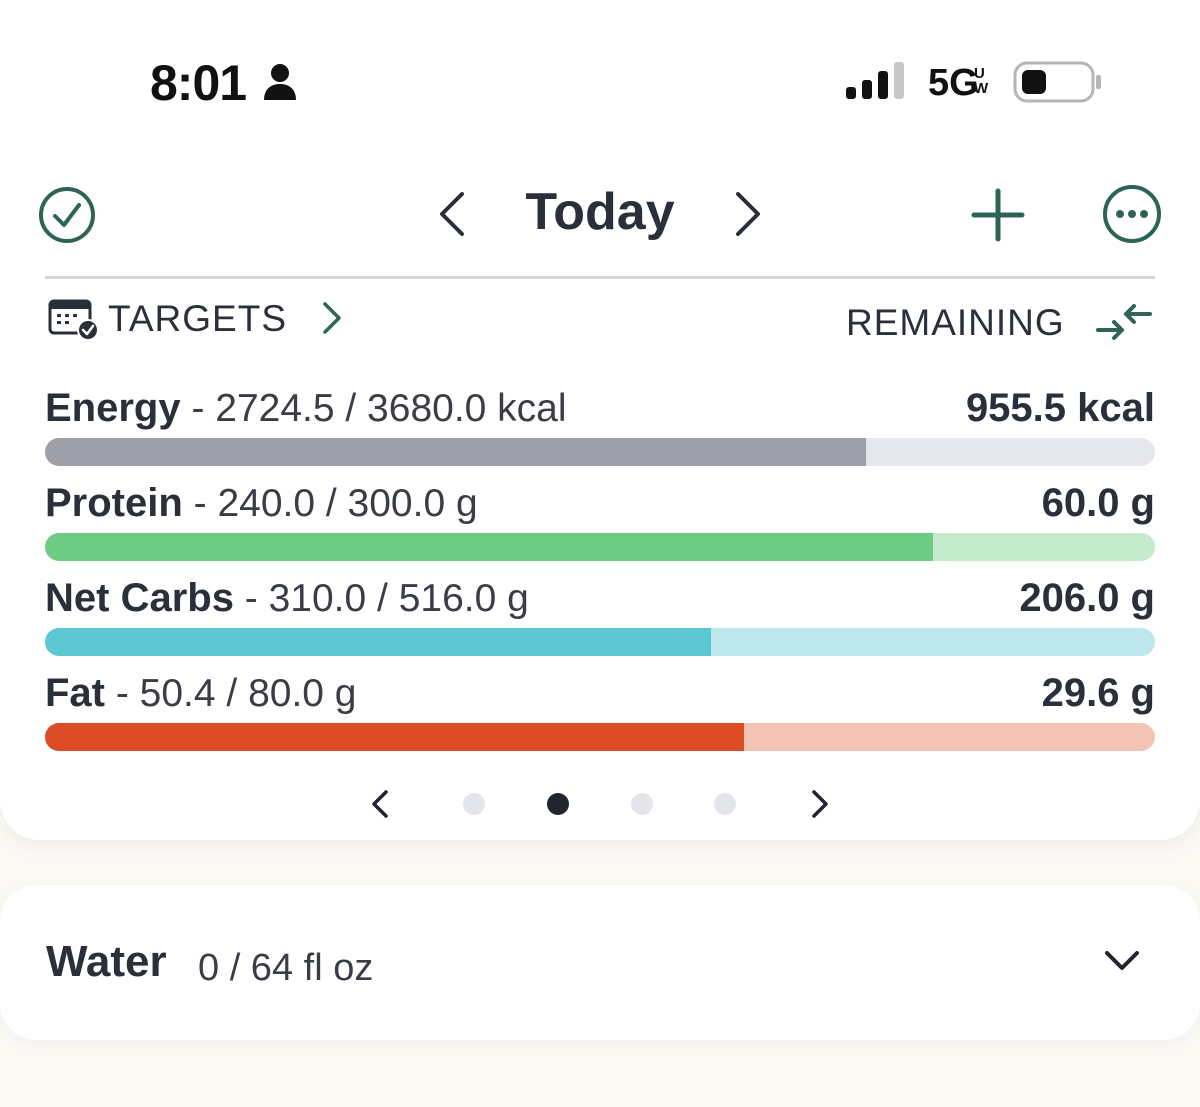 The height and width of the screenshot is (1107, 1200). Describe the element at coordinates (75, 693) in the screenshot. I see `macro-name: Fat` at that location.